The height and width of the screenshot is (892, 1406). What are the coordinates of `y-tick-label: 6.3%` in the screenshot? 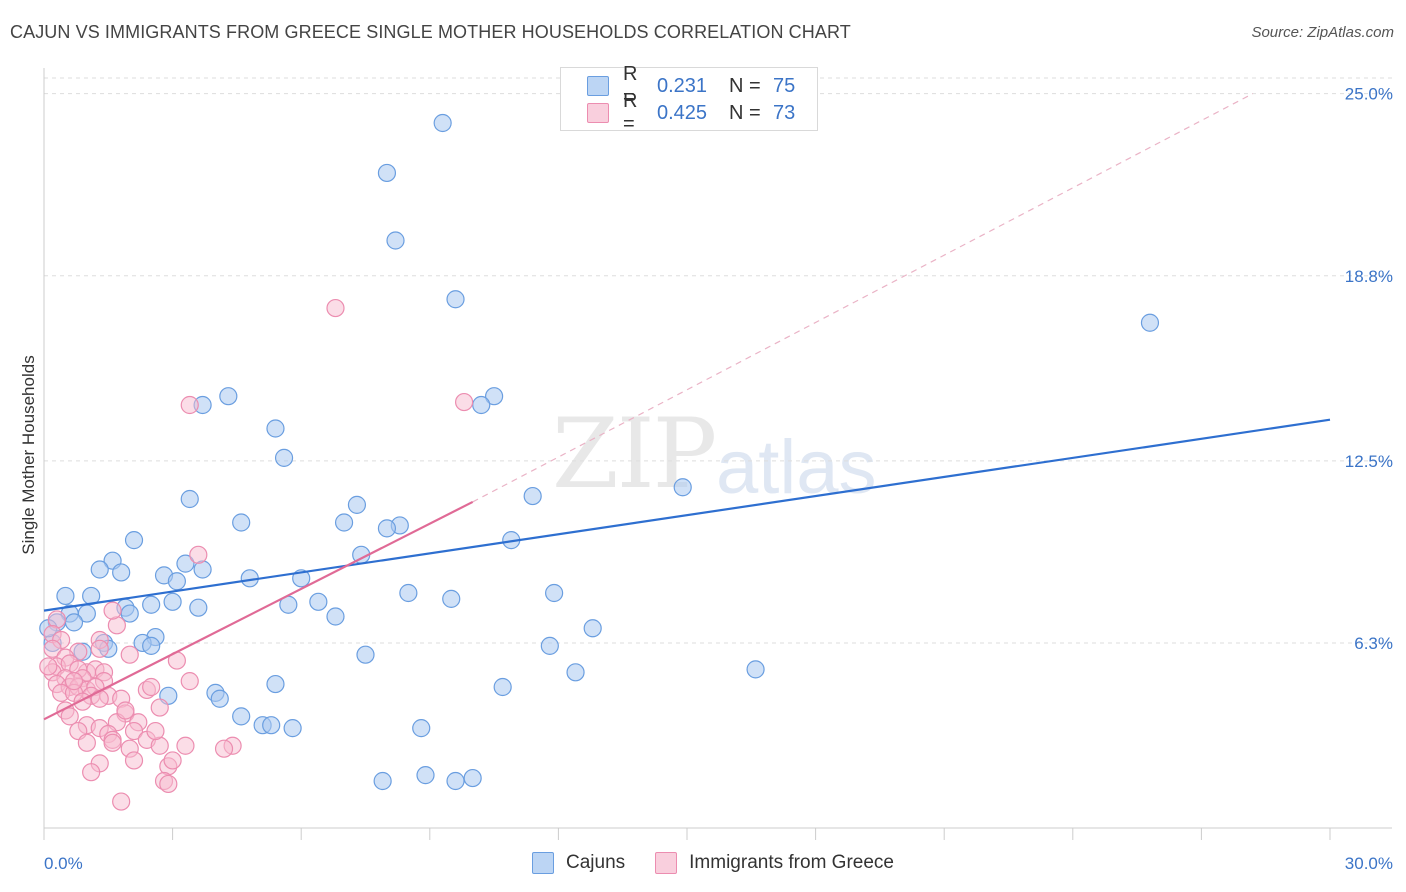 It's located at (1373, 643).